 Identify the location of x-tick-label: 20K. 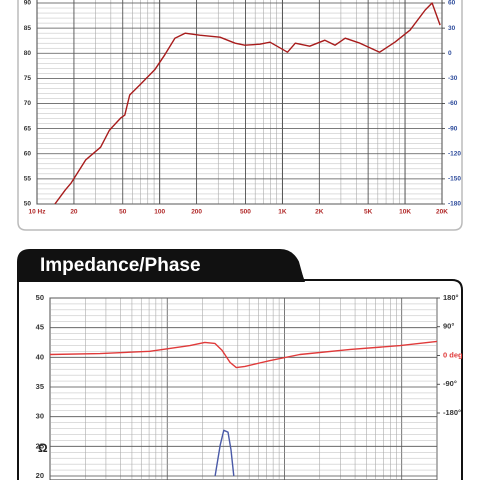
(442, 212).